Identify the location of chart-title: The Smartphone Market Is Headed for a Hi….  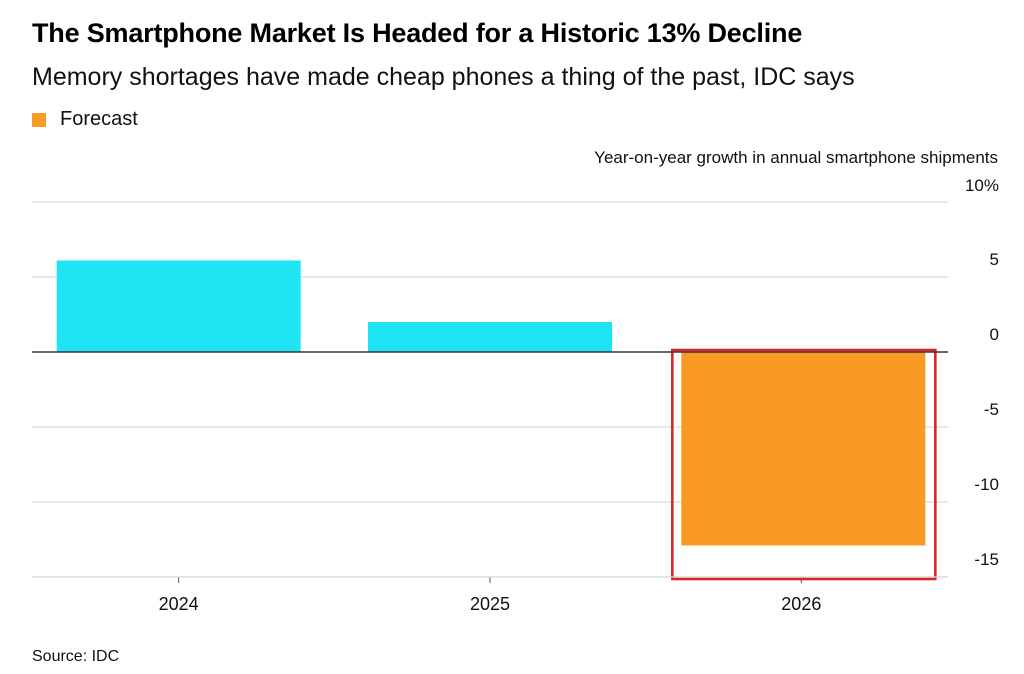
(417, 33).